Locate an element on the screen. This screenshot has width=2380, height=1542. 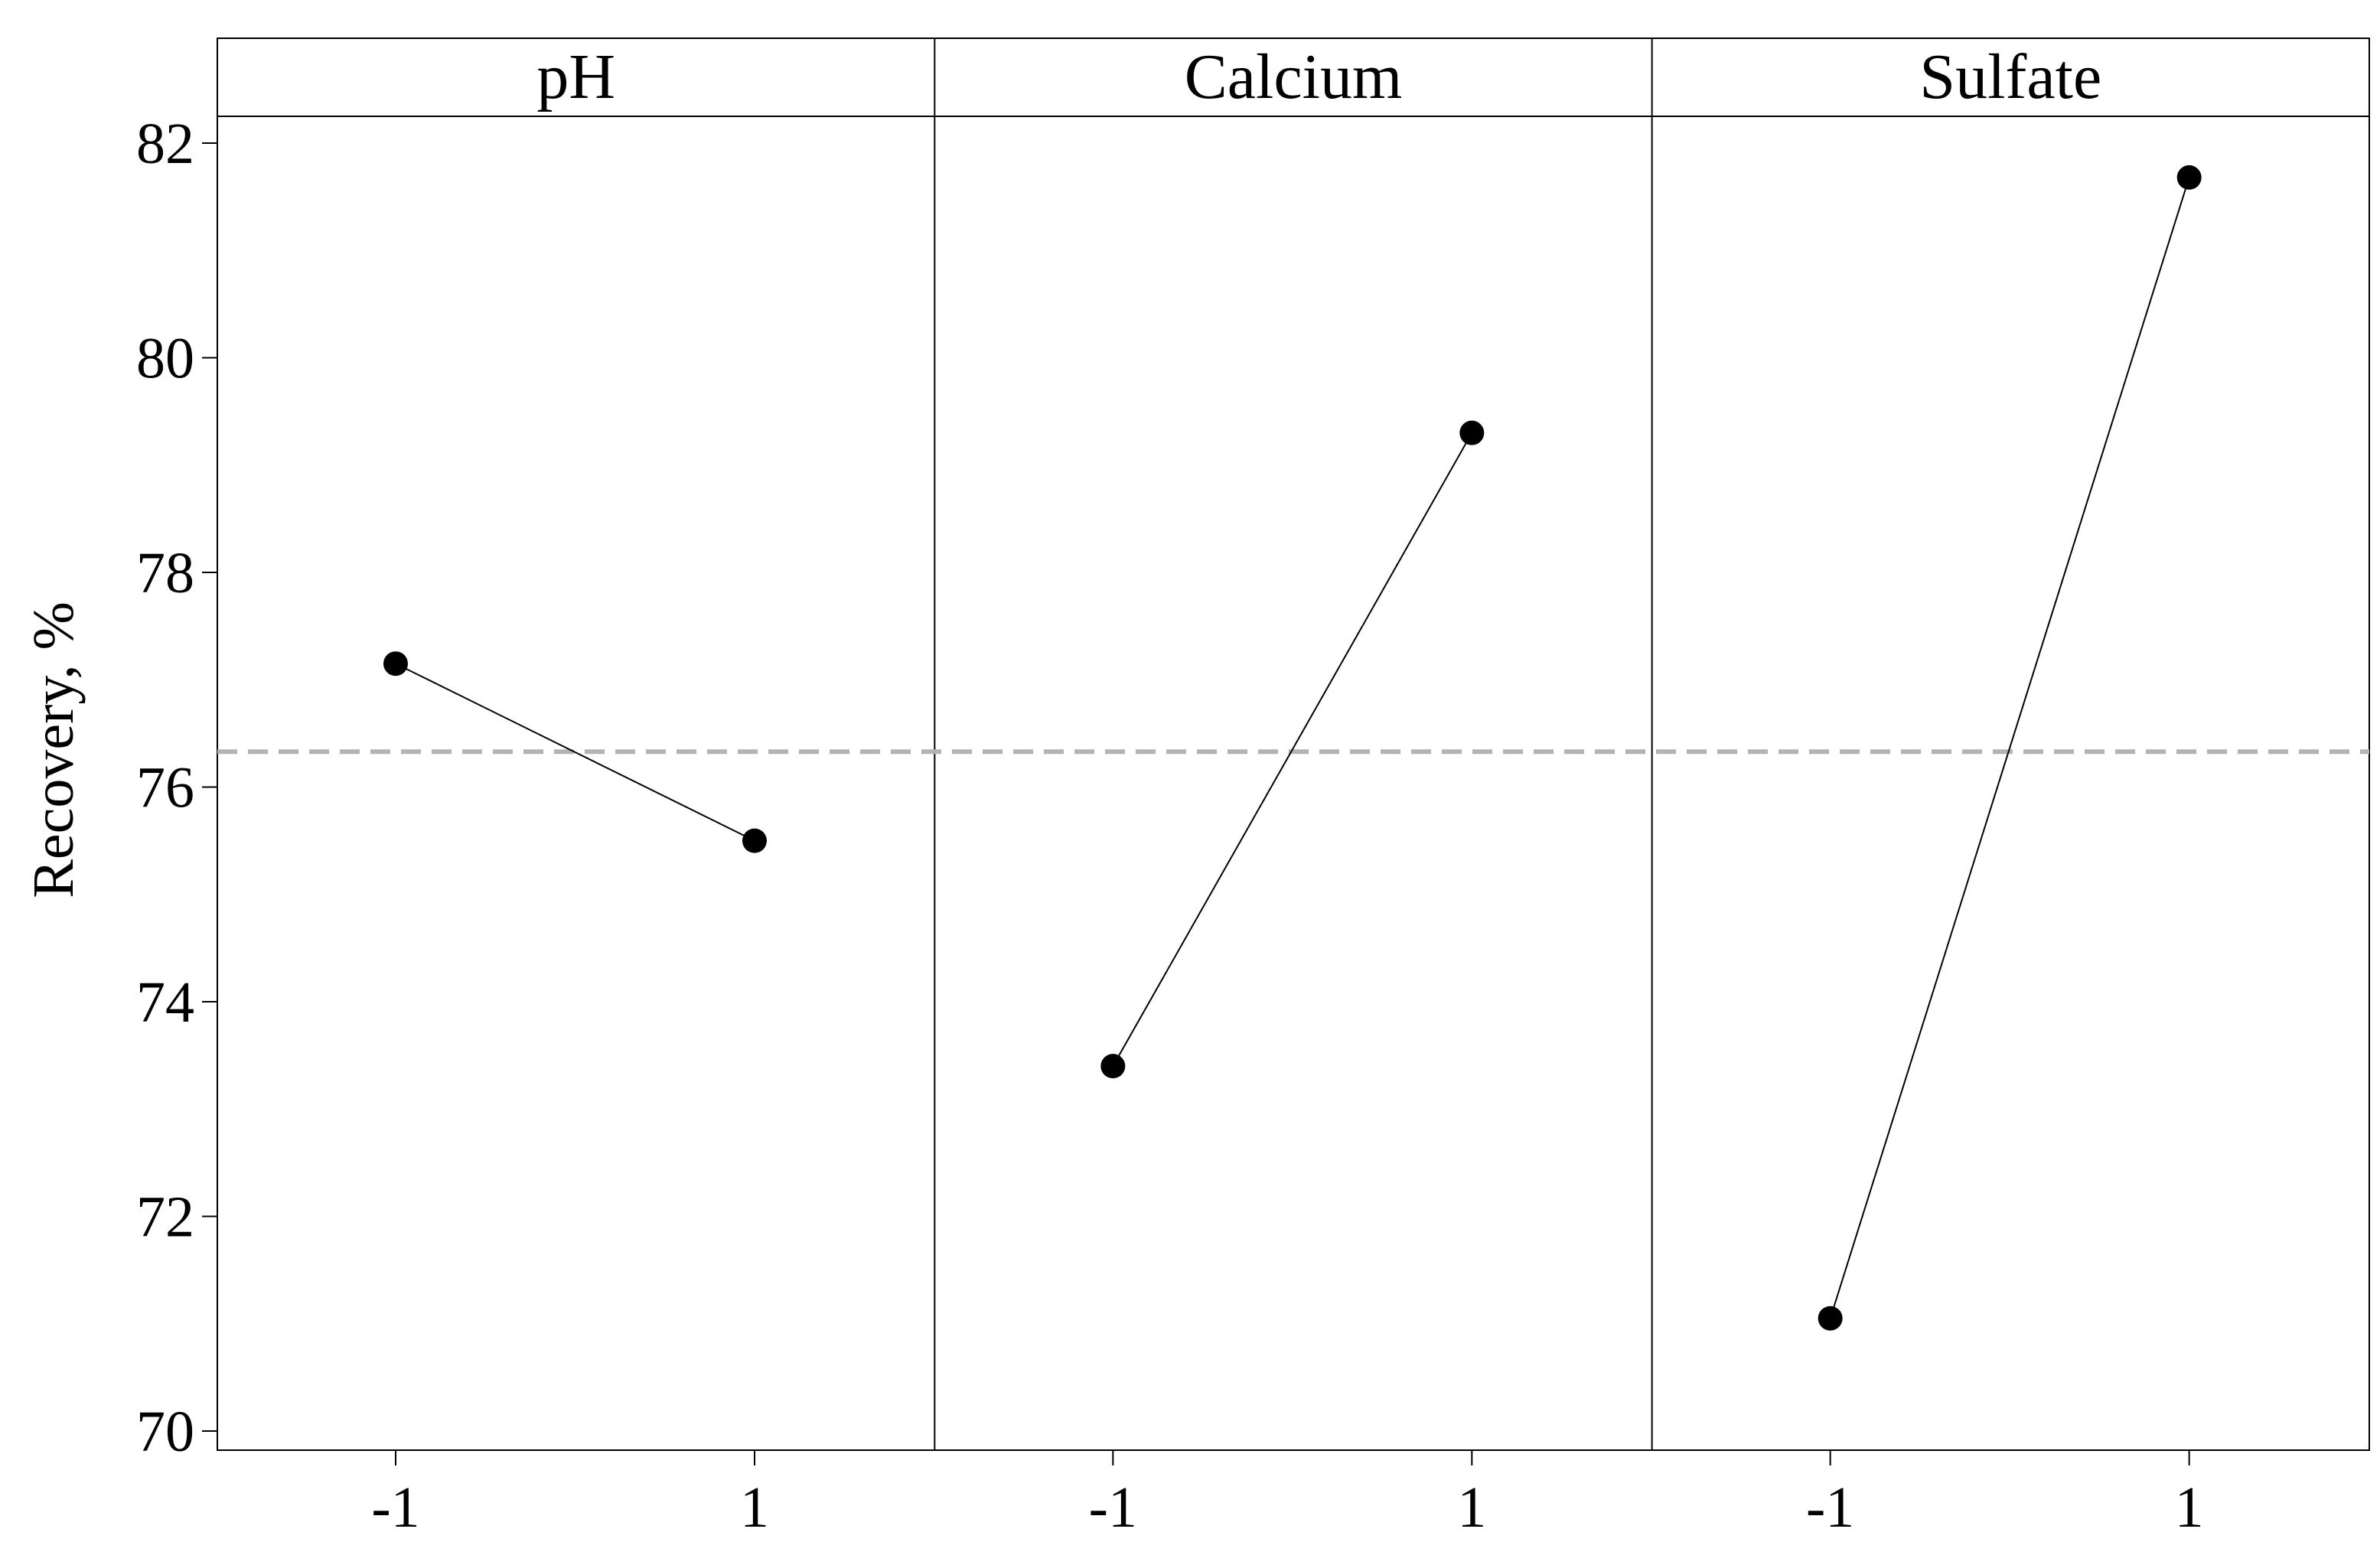
y-tick-label: 72 is located at coordinates (165, 1218).